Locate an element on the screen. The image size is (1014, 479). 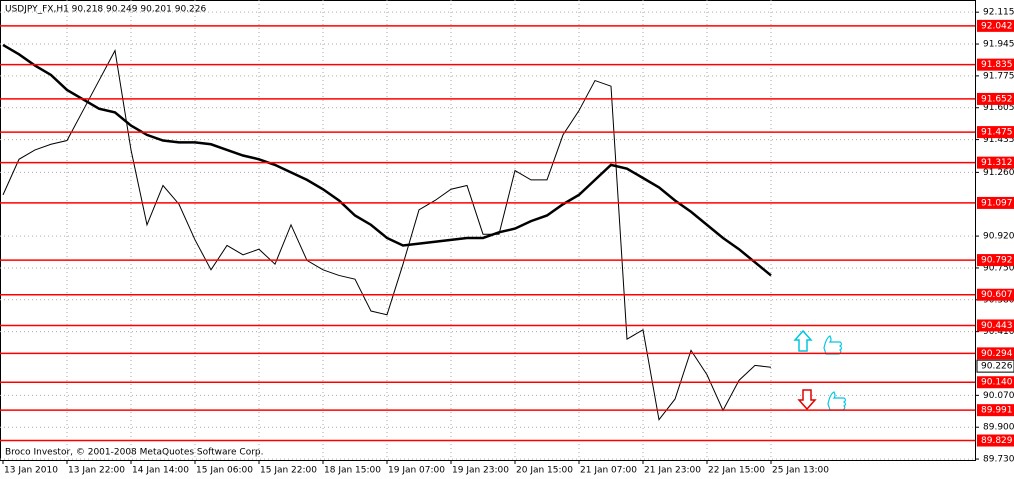
y-tick-label: 91.435 is located at coordinates (998, 140).